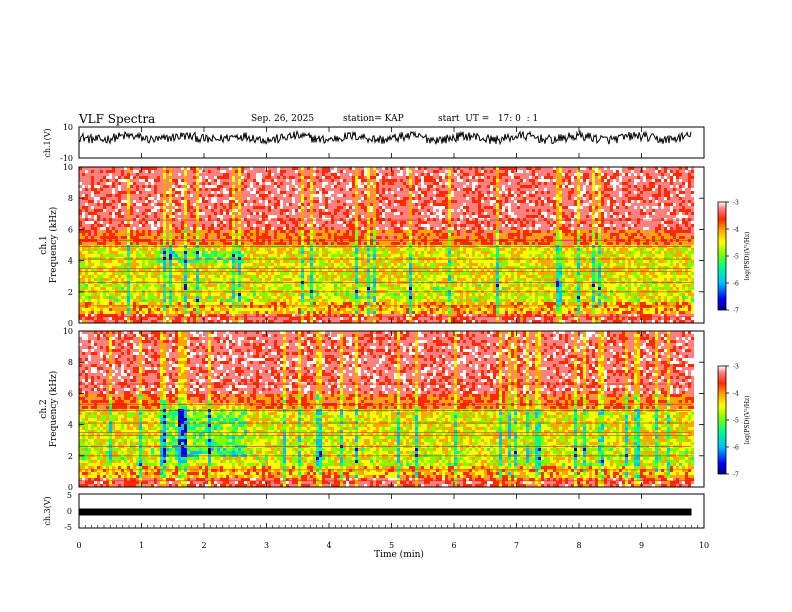  What do you see at coordinates (117, 119) in the screenshot?
I see `figure-title: VLF Spectra` at bounding box center [117, 119].